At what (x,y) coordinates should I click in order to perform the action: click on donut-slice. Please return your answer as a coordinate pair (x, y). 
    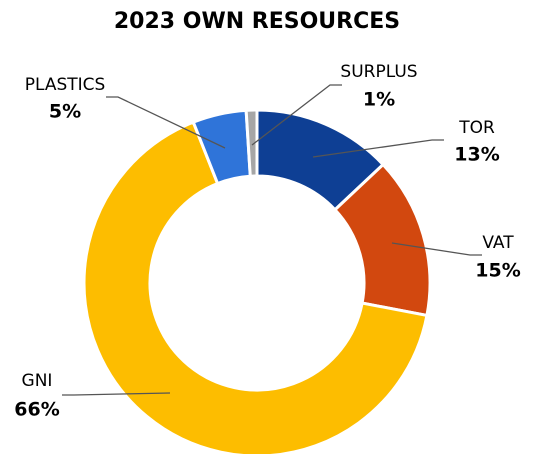
    Looking at the image, I should click on (251, 143).